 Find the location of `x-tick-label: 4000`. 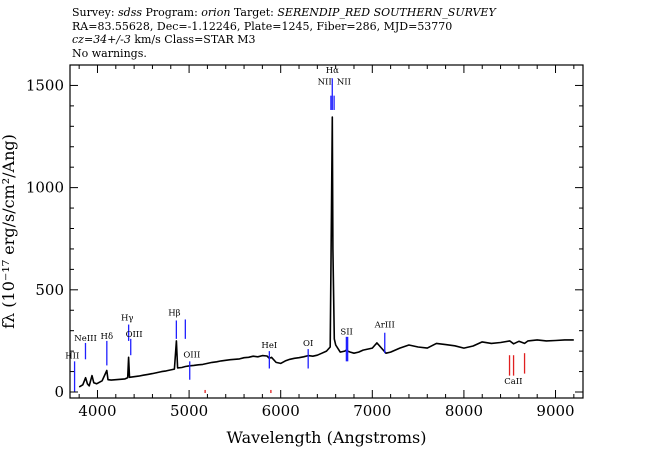

x-tick-label: 4000 is located at coordinates (97, 411).